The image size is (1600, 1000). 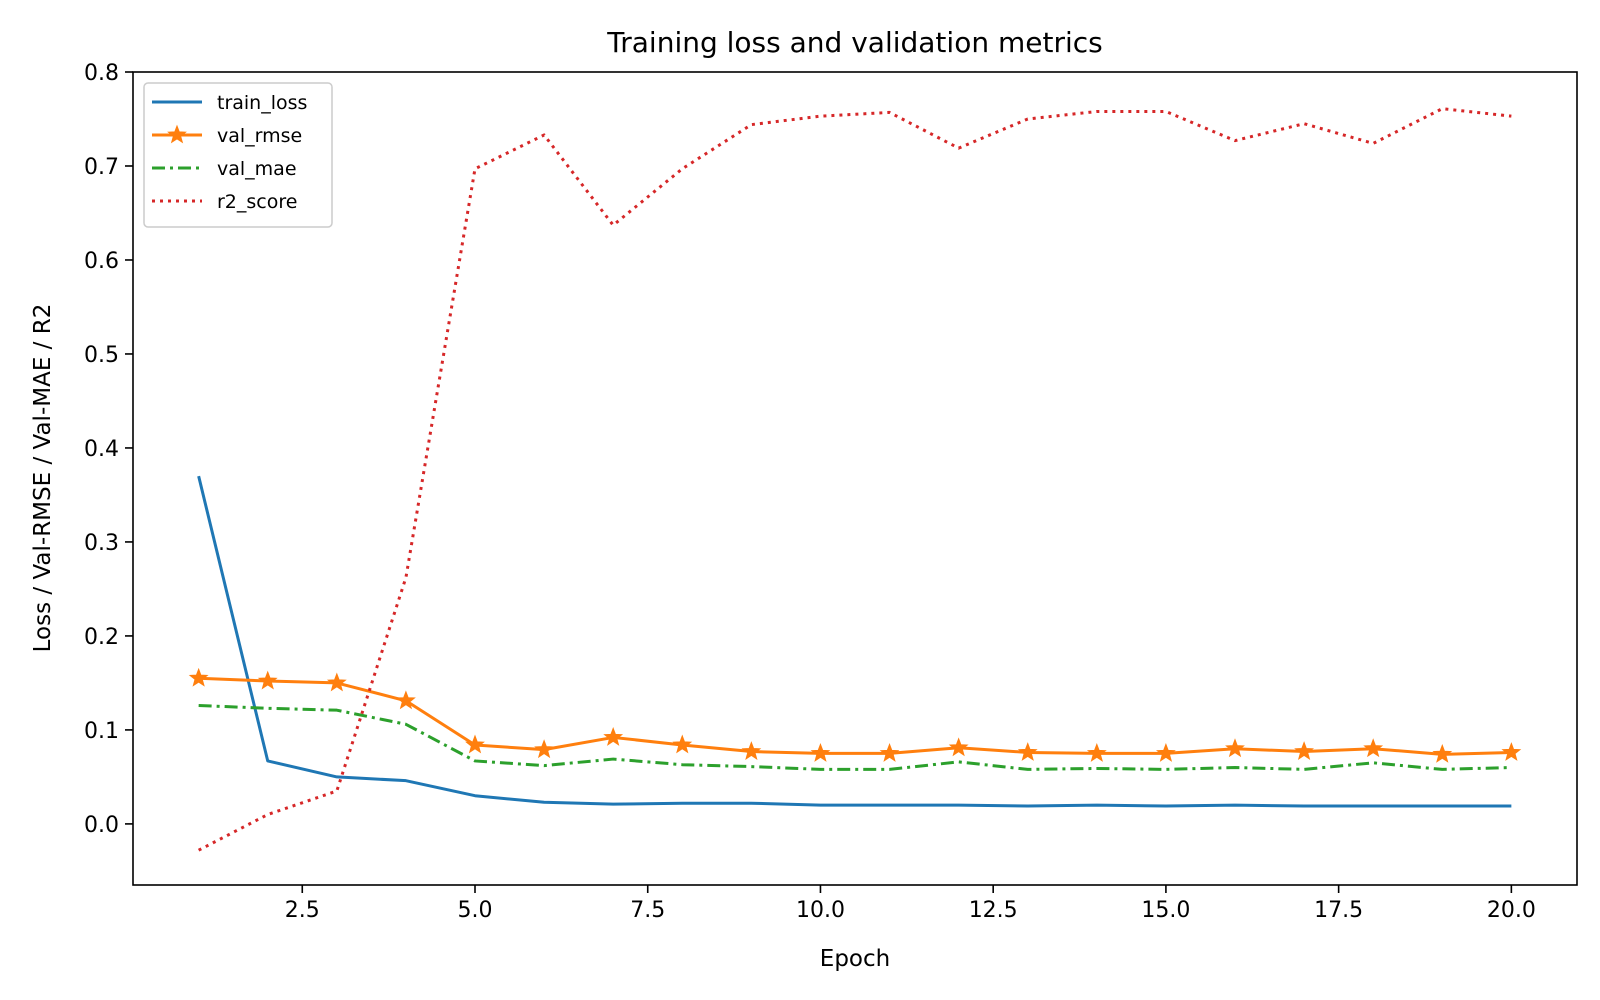 I want to click on x-tick-label: 17.5, so click(x=1338, y=910).